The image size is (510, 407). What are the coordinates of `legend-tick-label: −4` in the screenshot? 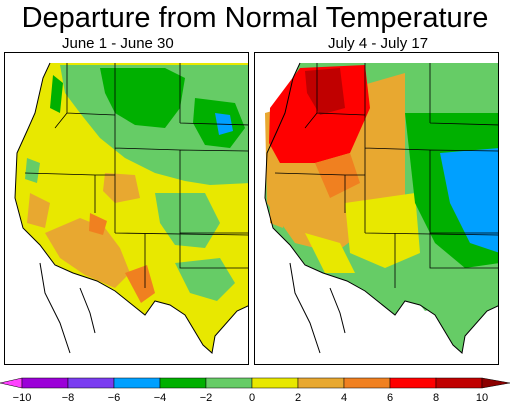 It's located at (160, 398).